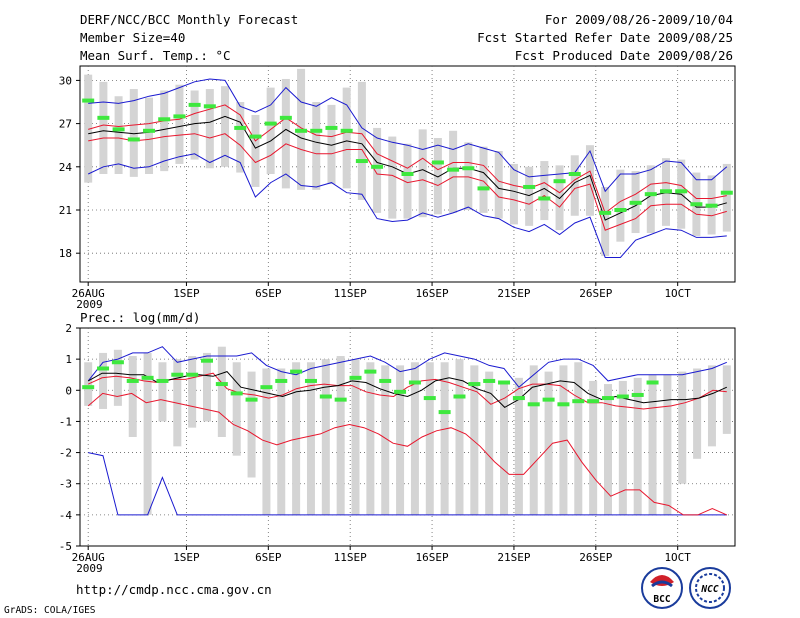 The image size is (800, 618). What do you see at coordinates (513, 293) in the screenshot?
I see `temp-xtick-label: 21SEP` at bounding box center [513, 293].